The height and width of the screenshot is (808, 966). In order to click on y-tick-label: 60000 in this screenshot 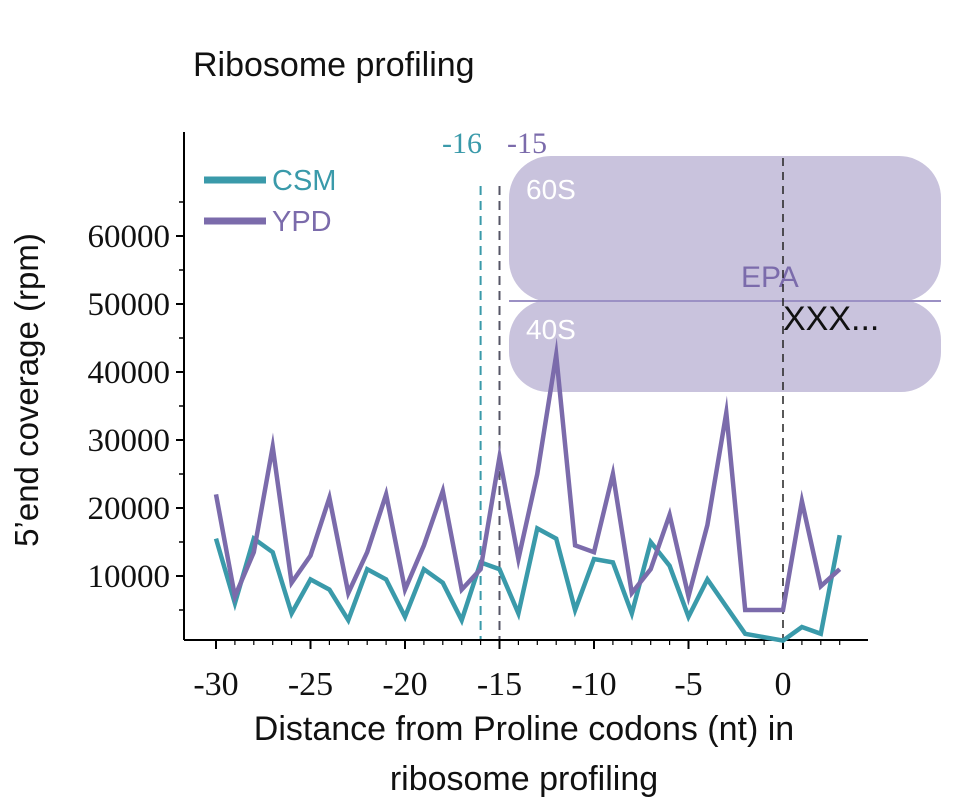, I will do `click(129, 237)`.